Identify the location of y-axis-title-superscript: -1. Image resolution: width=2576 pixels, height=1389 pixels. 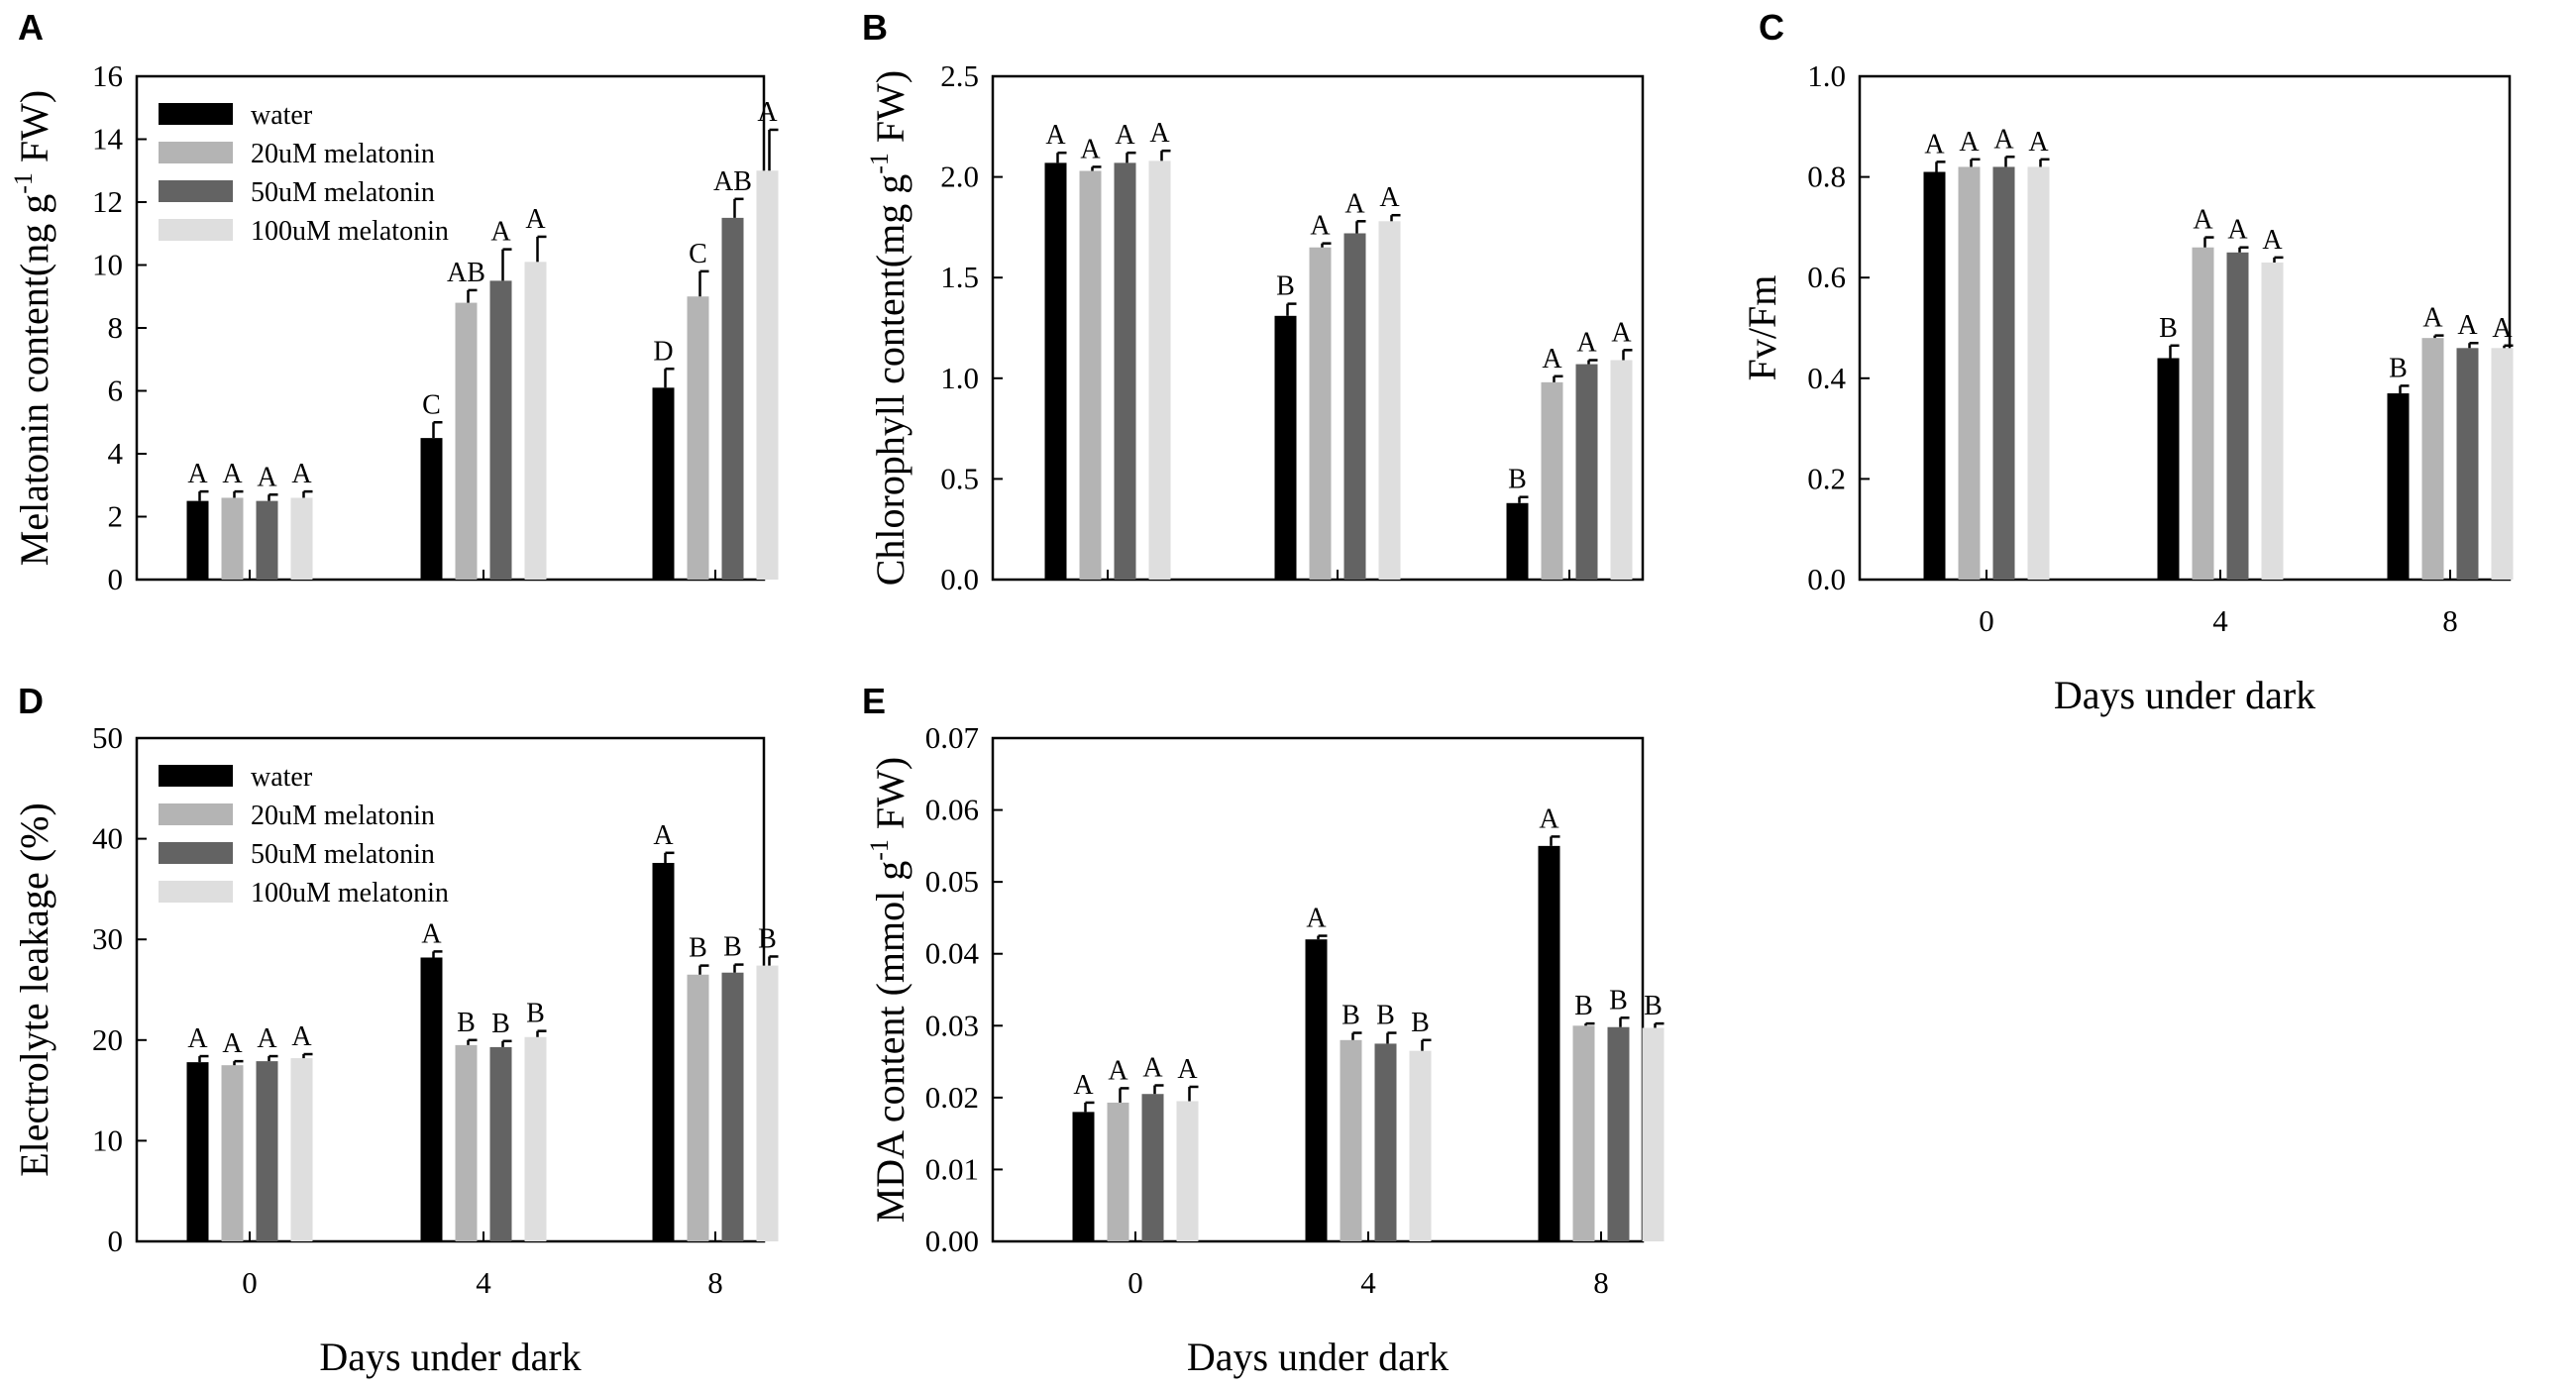
(879, 163).